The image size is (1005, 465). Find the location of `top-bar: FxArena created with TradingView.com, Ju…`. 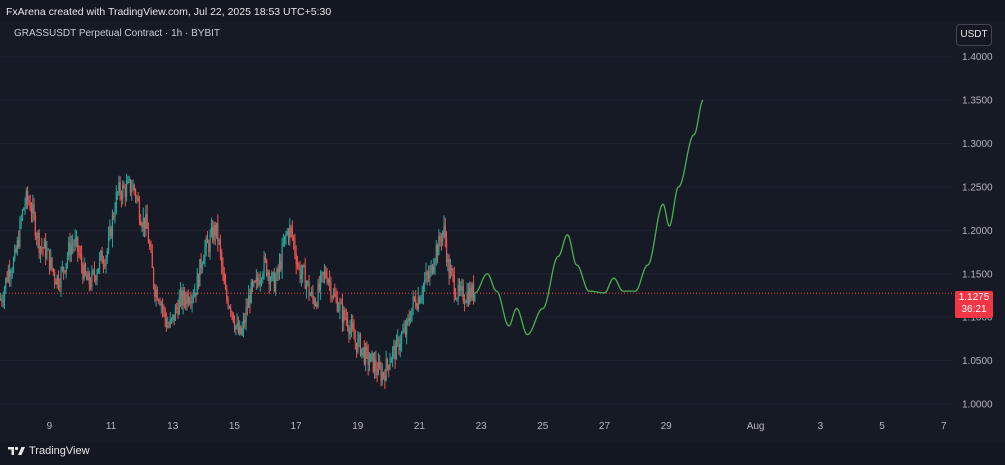

top-bar: FxArena created with TradingView.com, Ju… is located at coordinates (502, 11).